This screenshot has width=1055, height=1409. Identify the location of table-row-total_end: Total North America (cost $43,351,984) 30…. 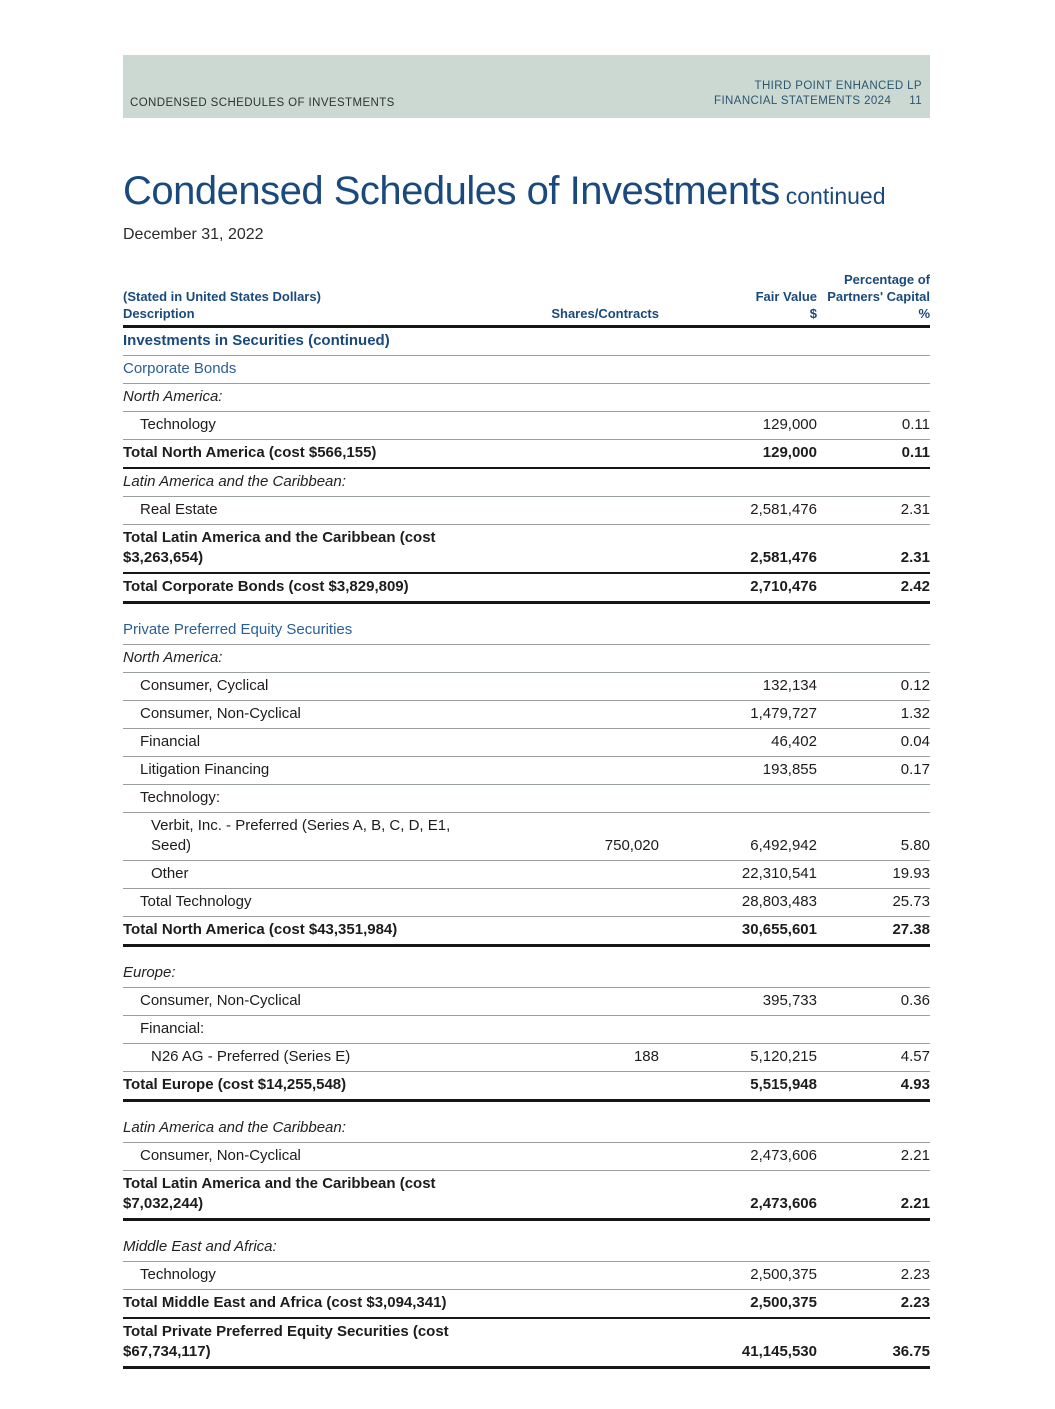
(526, 932).